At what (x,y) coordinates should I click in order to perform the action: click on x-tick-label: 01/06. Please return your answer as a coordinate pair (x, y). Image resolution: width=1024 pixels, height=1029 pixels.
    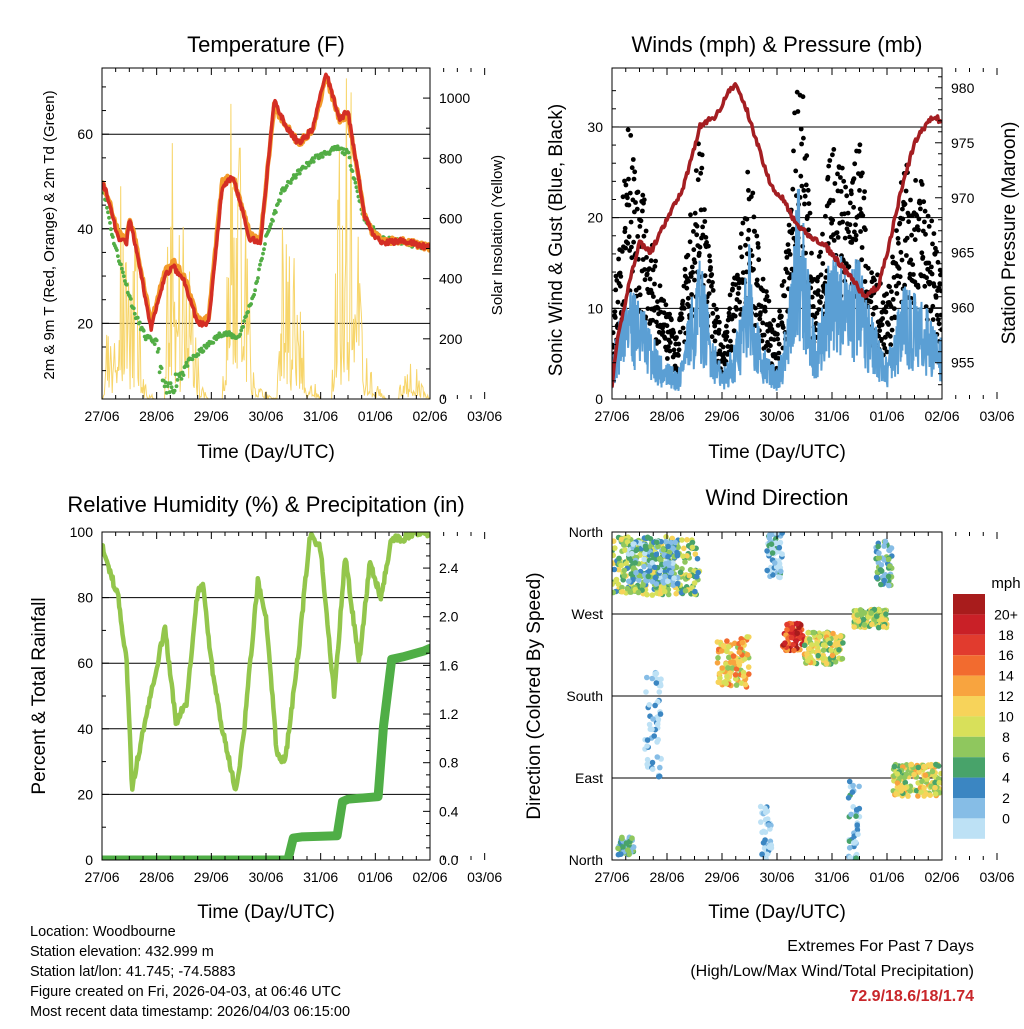
    Looking at the image, I should click on (886, 877).